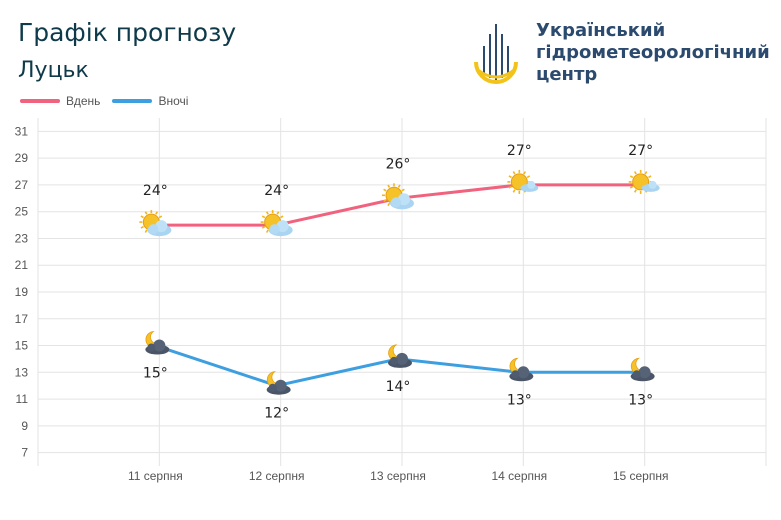  What do you see at coordinates (132, 101) in the screenshot?
I see `legend-swatch-night` at bounding box center [132, 101].